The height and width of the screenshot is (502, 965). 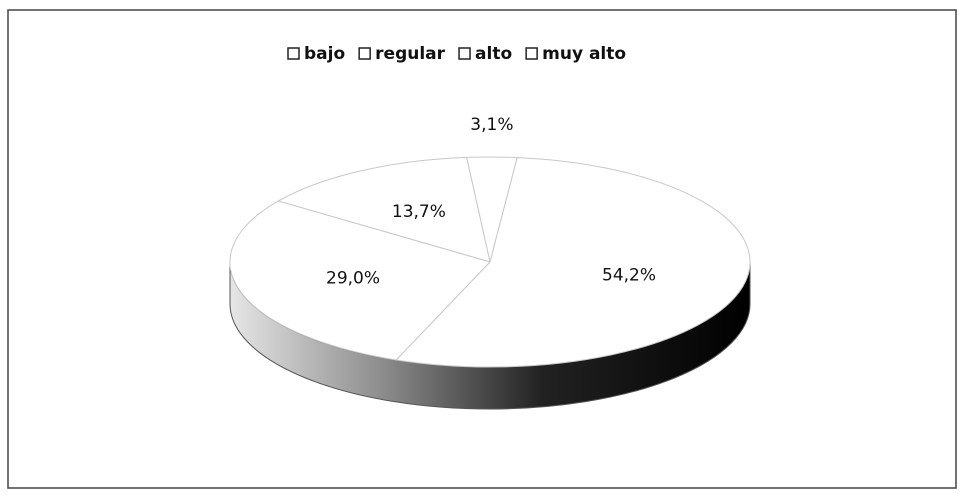 What do you see at coordinates (491, 125) in the screenshot?
I see `data-label: 3,1%` at bounding box center [491, 125].